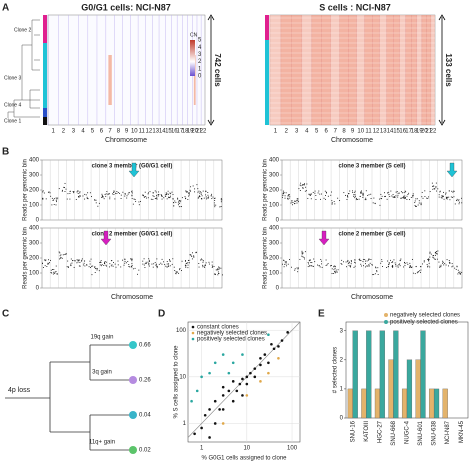 This screenshot has width=474, height=475. What do you see at coordinates (5, 8) in the screenshot?
I see `panel-label: A` at bounding box center [5, 8].